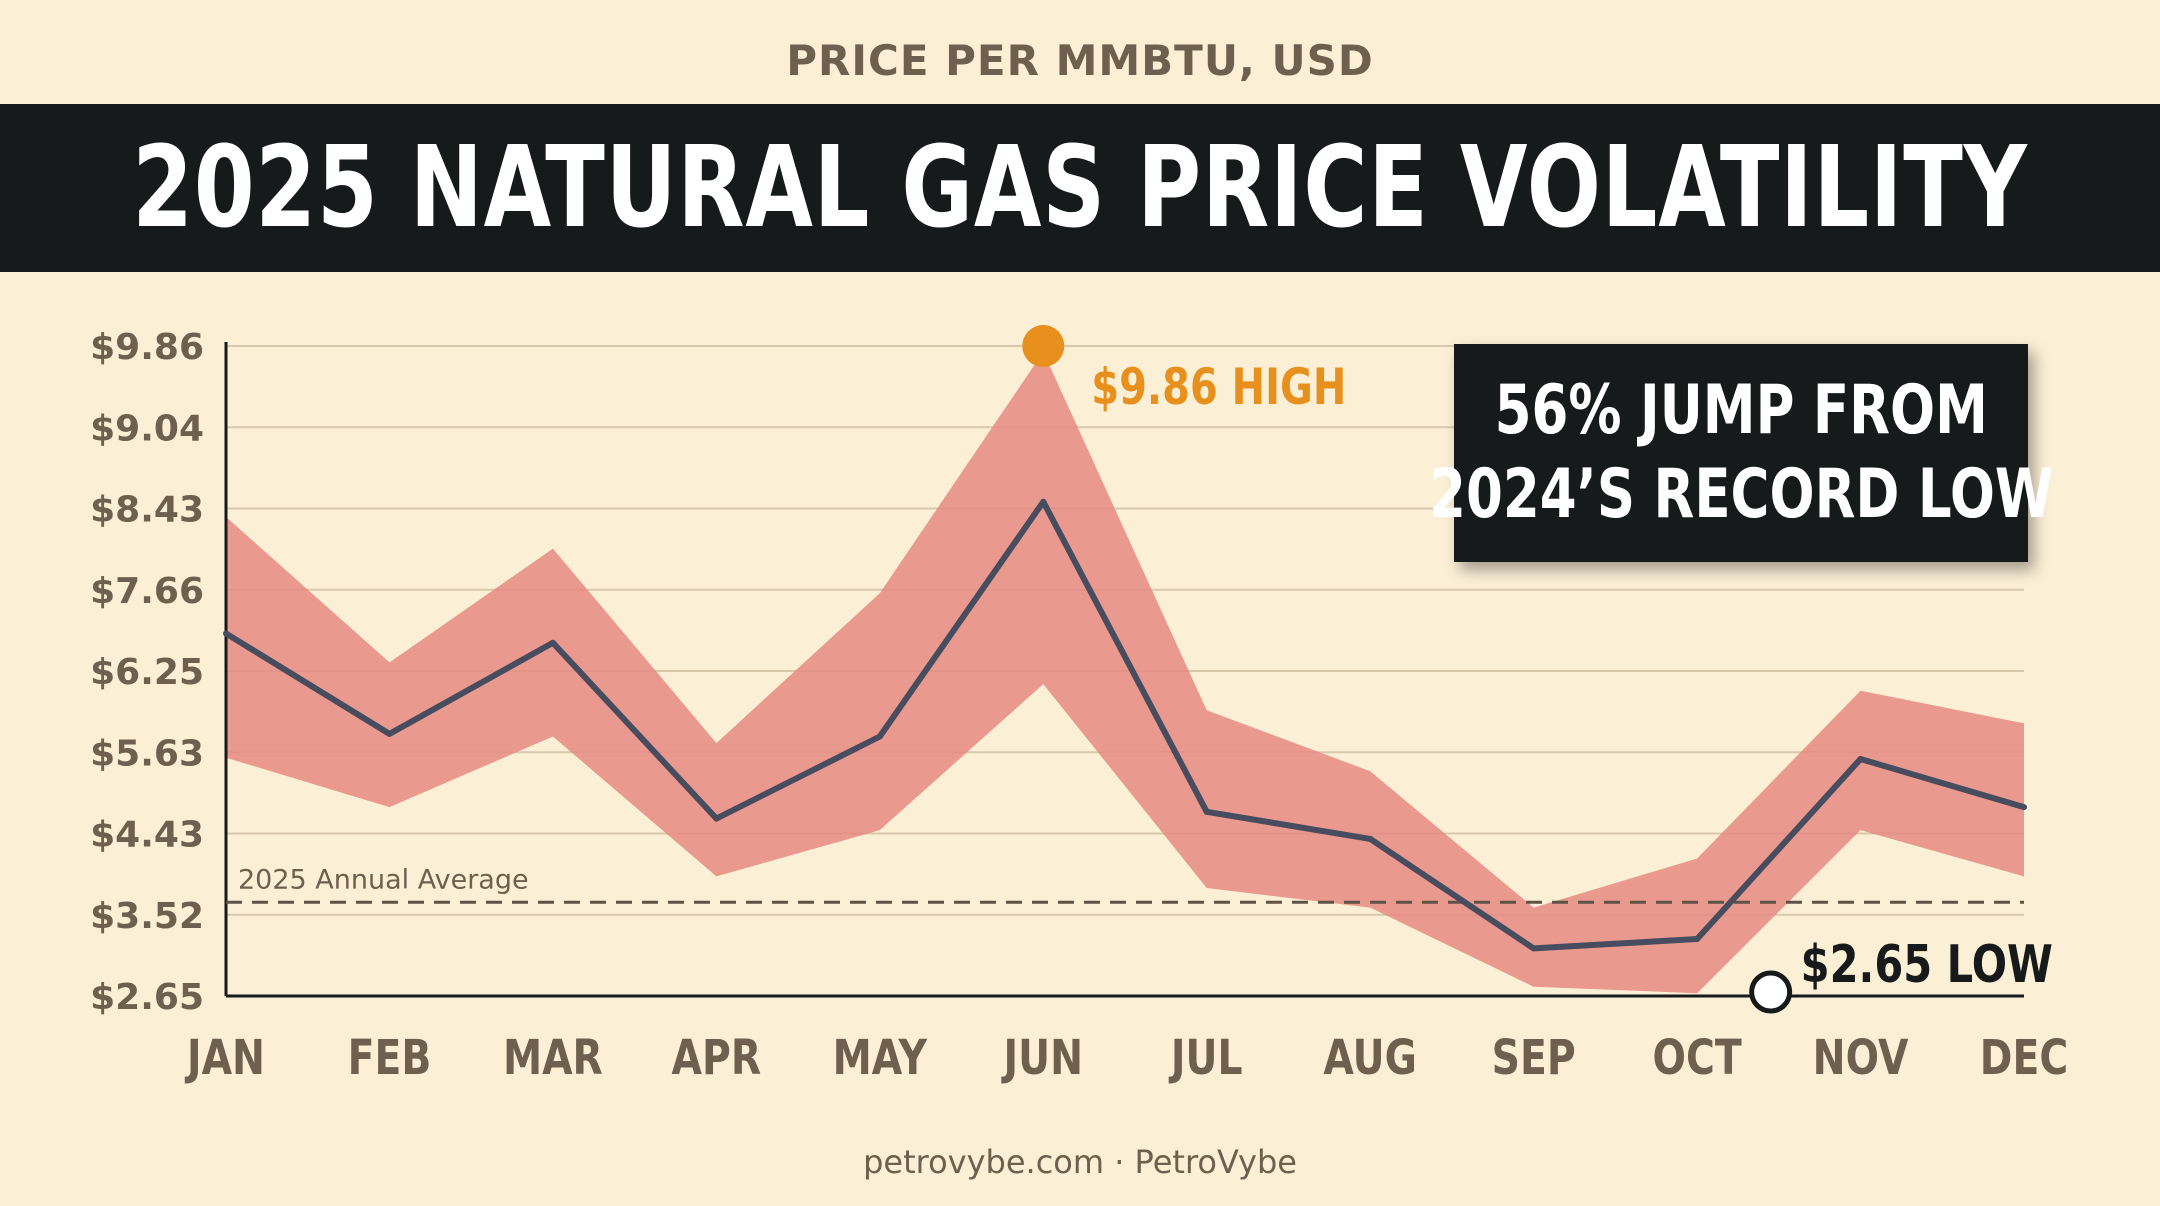  What do you see at coordinates (880, 1058) in the screenshot?
I see `x-tick-label: MAY` at bounding box center [880, 1058].